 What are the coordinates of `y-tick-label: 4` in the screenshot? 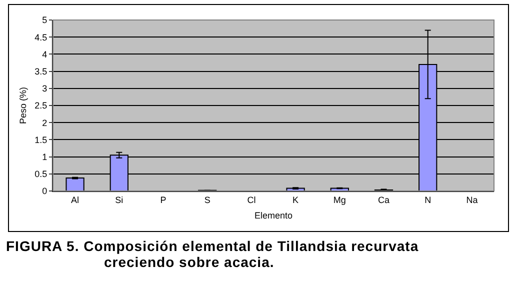 It's located at (45, 54).